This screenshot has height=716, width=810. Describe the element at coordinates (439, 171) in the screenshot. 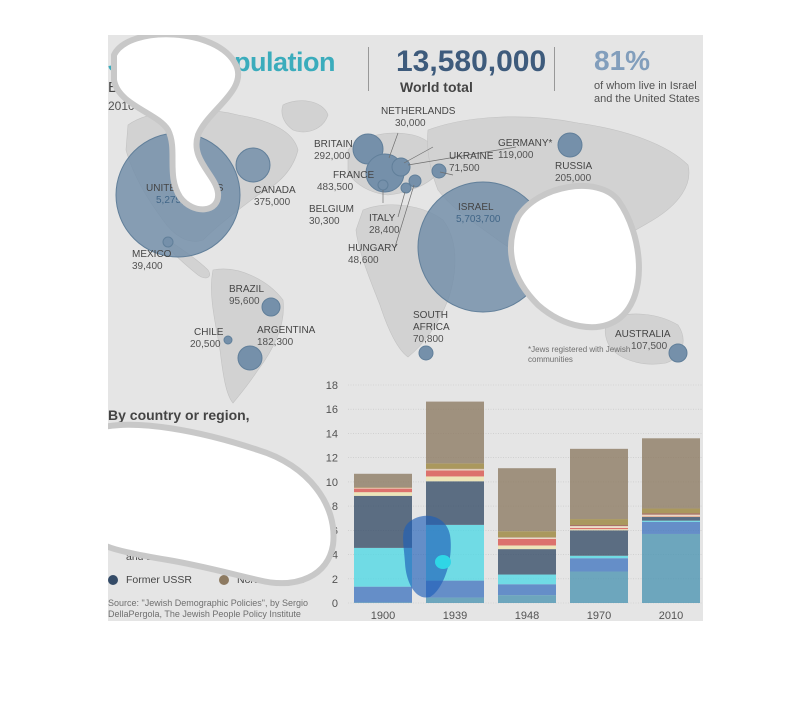

I see `bubble-ukraine` at that location.